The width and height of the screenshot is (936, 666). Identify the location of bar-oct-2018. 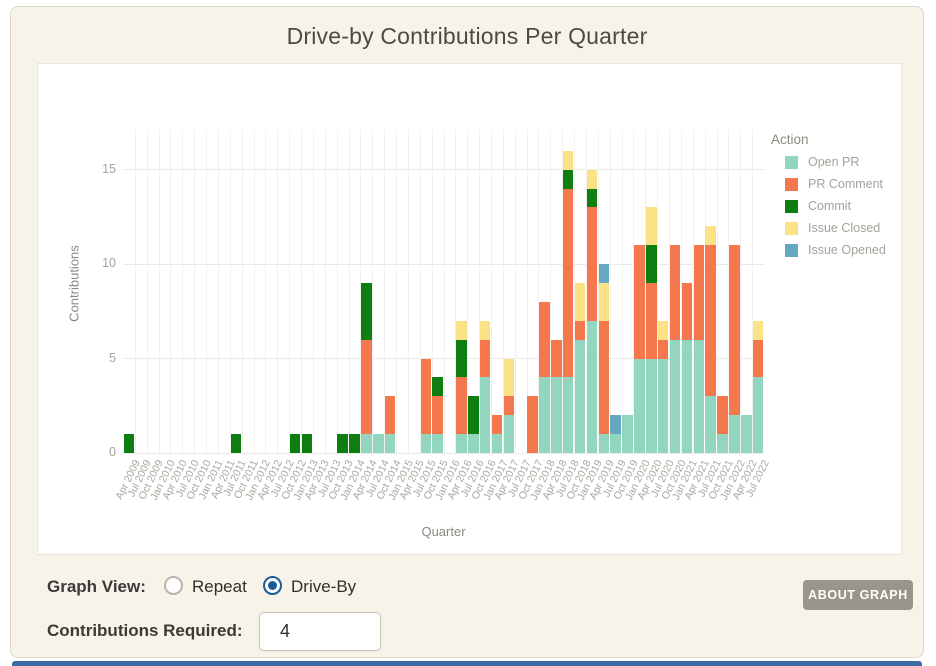
(580, 368).